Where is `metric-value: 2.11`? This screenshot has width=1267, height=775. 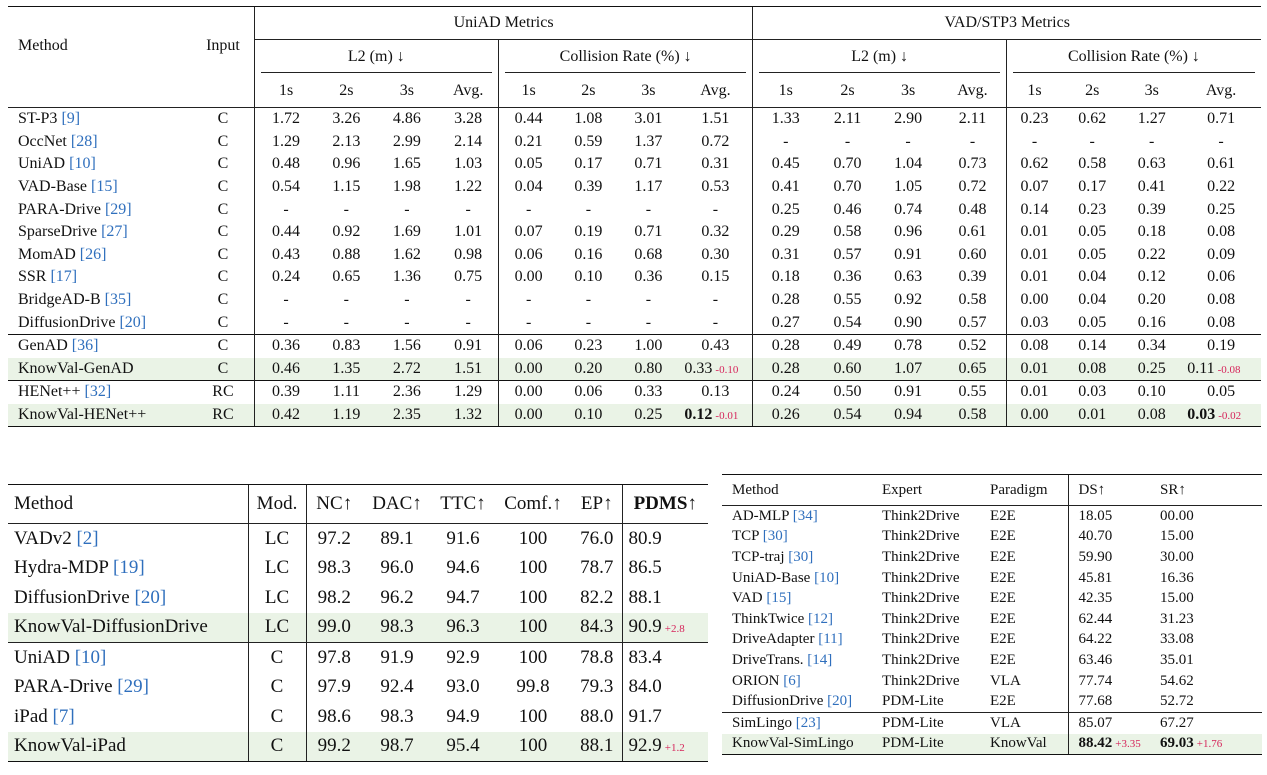
metric-value: 2.11 is located at coordinates (847, 119).